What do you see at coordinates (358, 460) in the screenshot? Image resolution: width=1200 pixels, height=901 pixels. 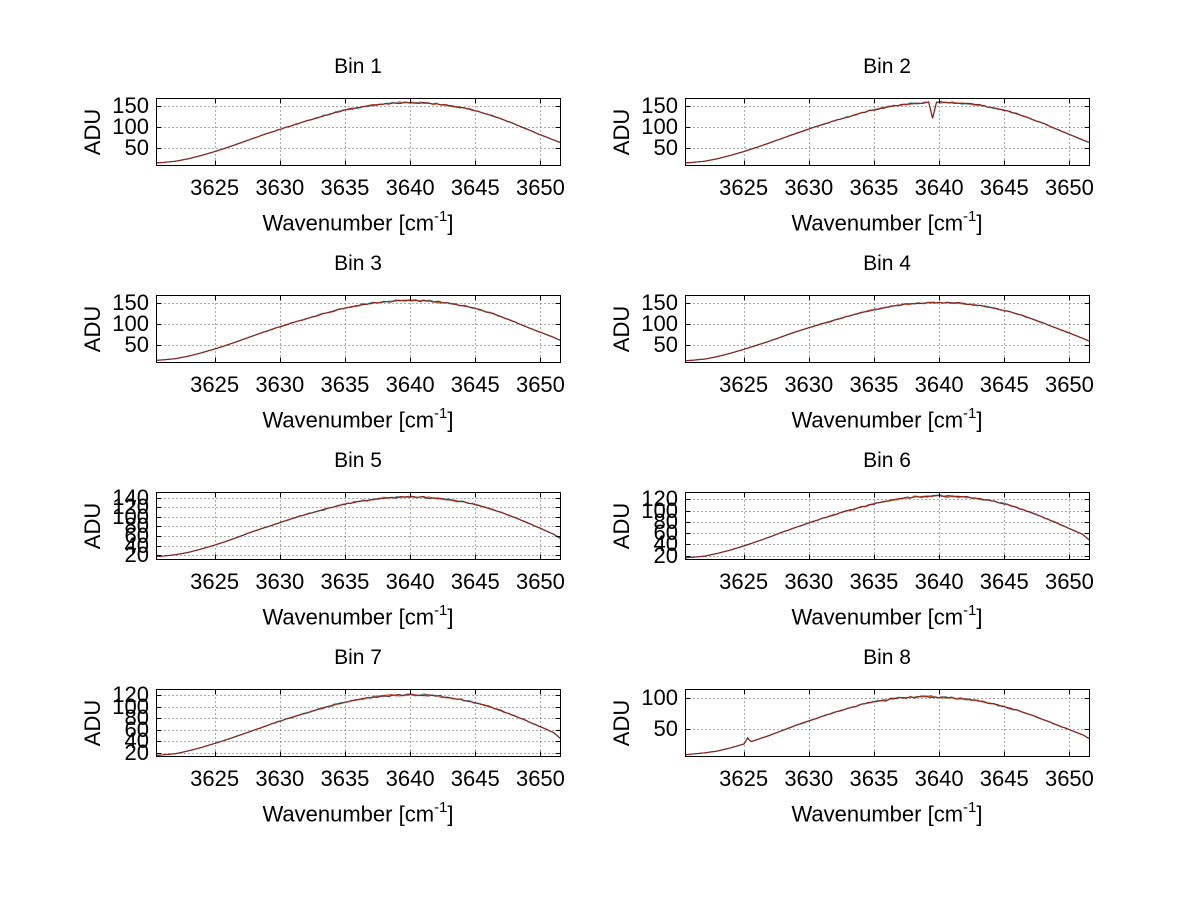 I see `subplot-title-bin-5: Bin 5` at bounding box center [358, 460].